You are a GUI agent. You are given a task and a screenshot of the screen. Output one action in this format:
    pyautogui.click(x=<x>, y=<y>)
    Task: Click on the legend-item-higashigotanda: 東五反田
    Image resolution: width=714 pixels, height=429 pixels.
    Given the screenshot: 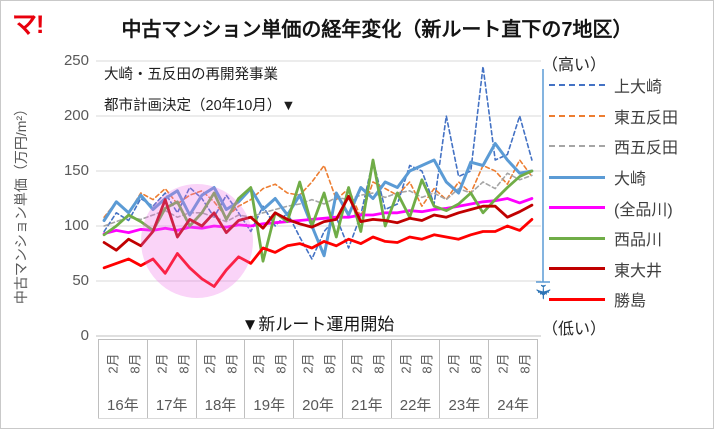 What is the action you would take?
    pyautogui.click(x=630, y=116)
    